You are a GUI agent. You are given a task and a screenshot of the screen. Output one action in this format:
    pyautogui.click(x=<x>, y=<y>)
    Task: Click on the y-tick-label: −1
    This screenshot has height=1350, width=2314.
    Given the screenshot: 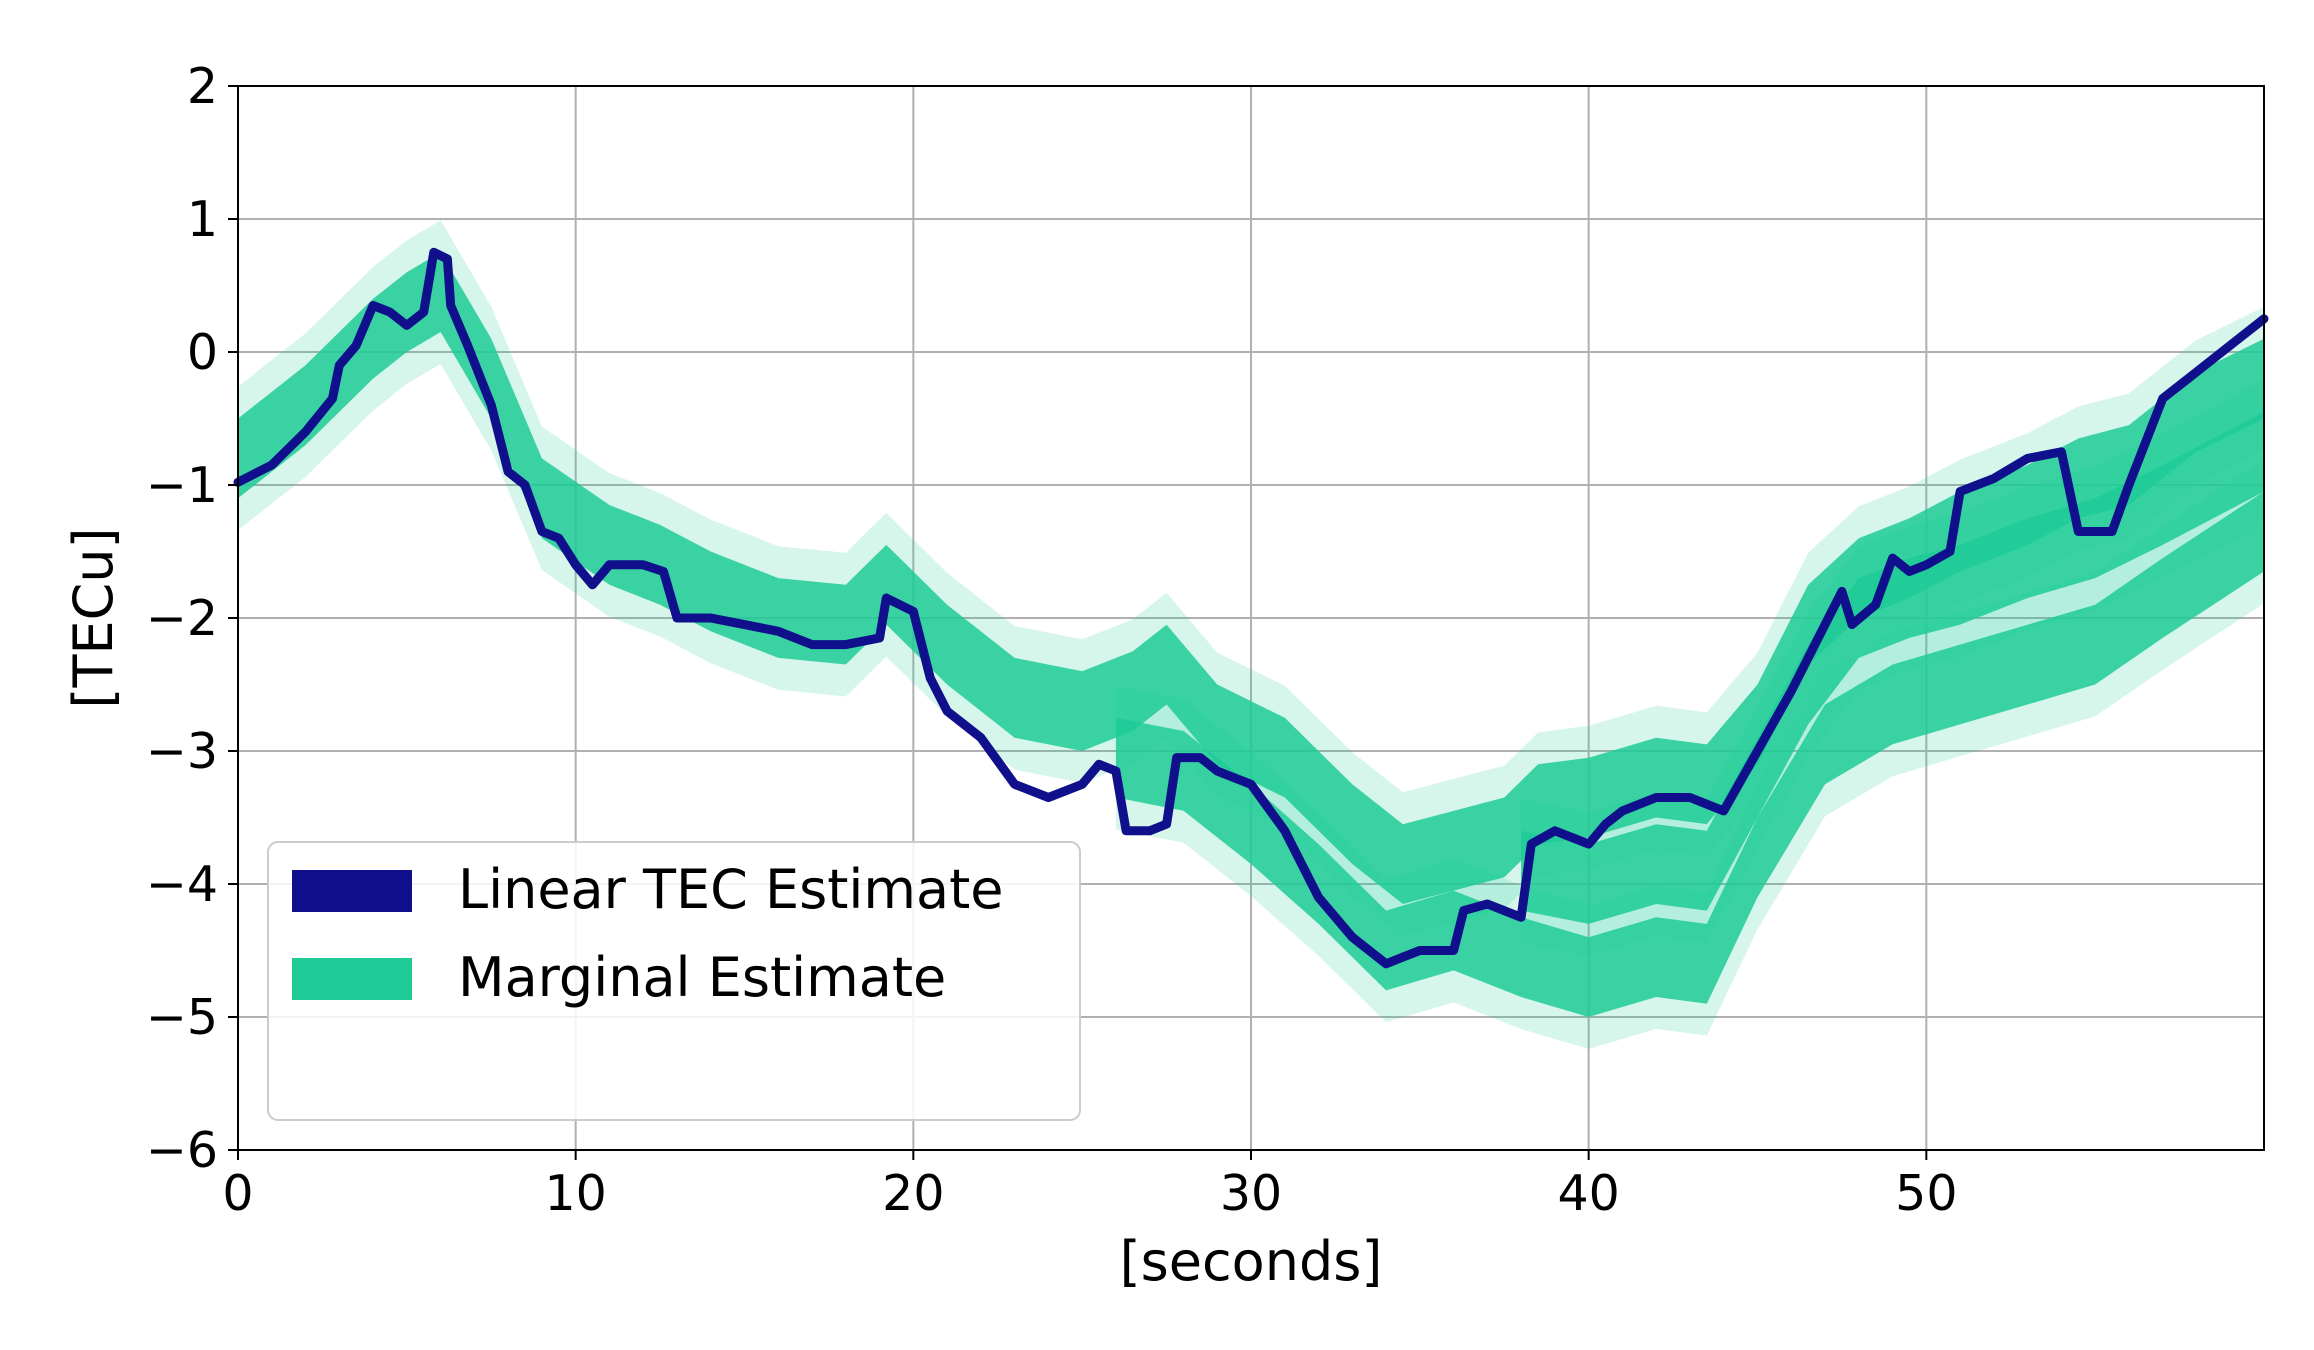 What is the action you would take?
    pyautogui.click(x=182, y=485)
    